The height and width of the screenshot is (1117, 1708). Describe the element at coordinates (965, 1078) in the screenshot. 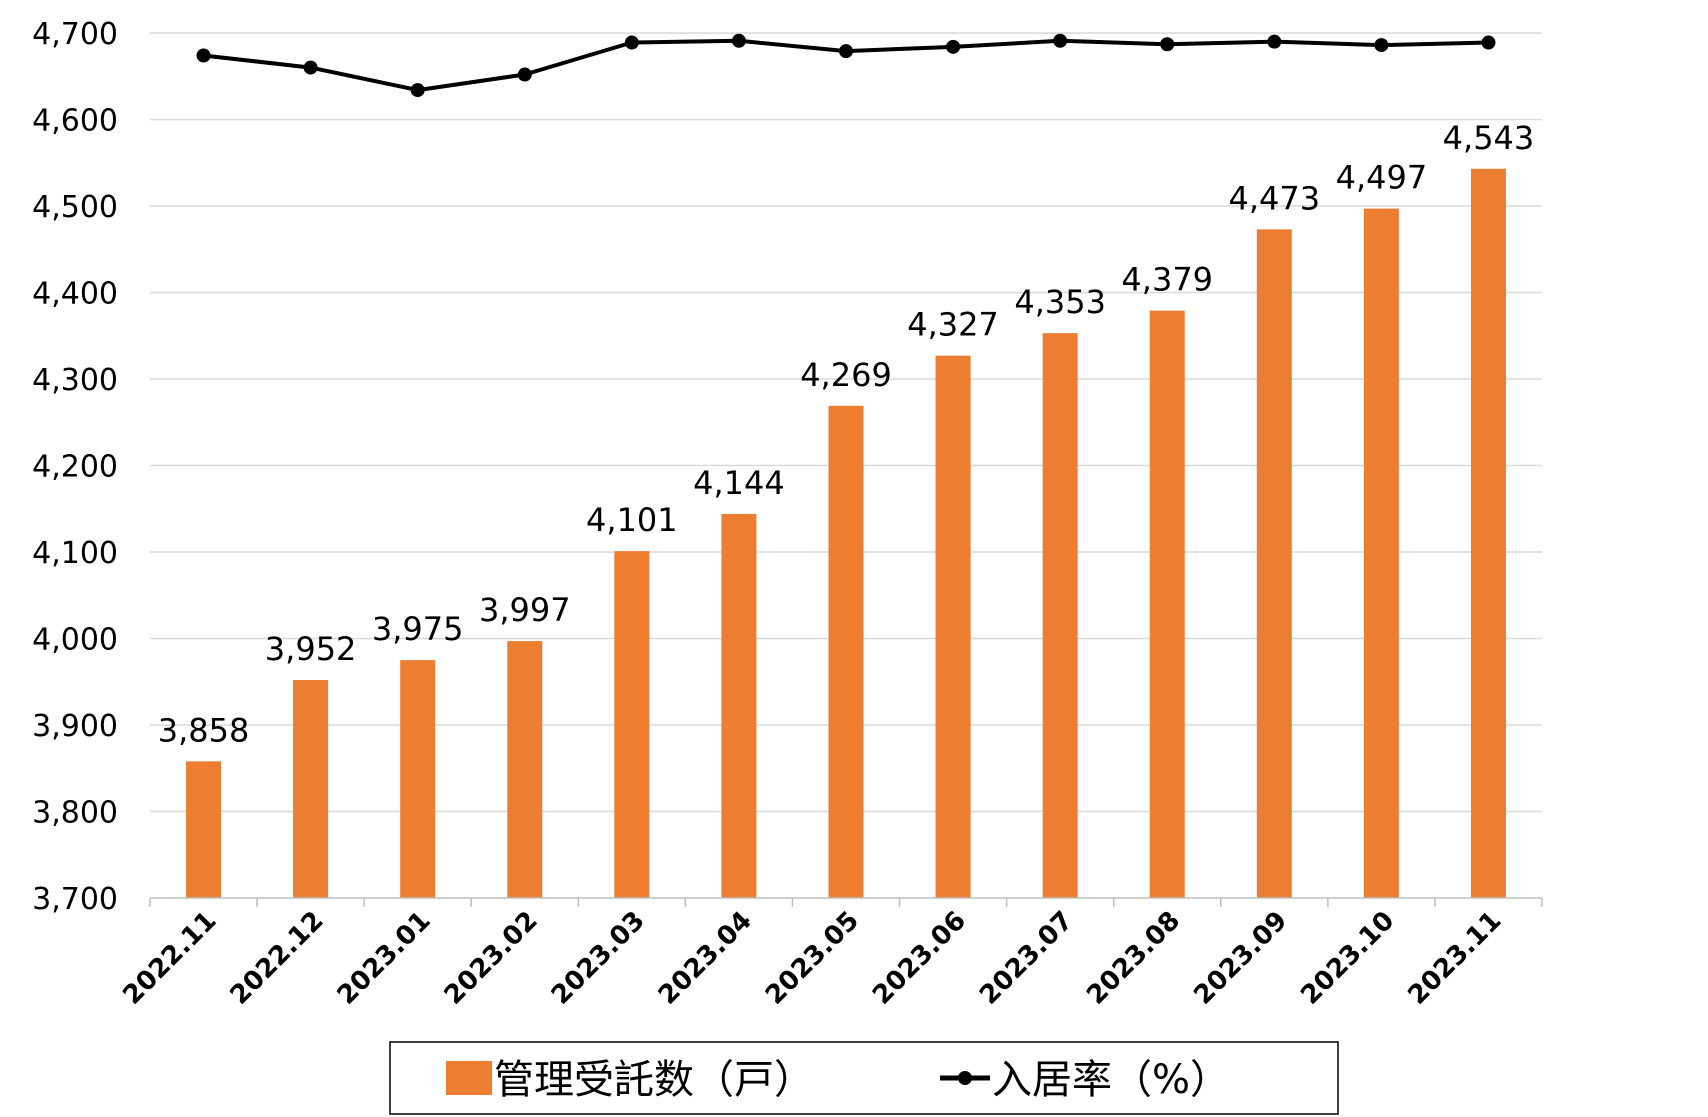

I see `legend-line-marker` at that location.